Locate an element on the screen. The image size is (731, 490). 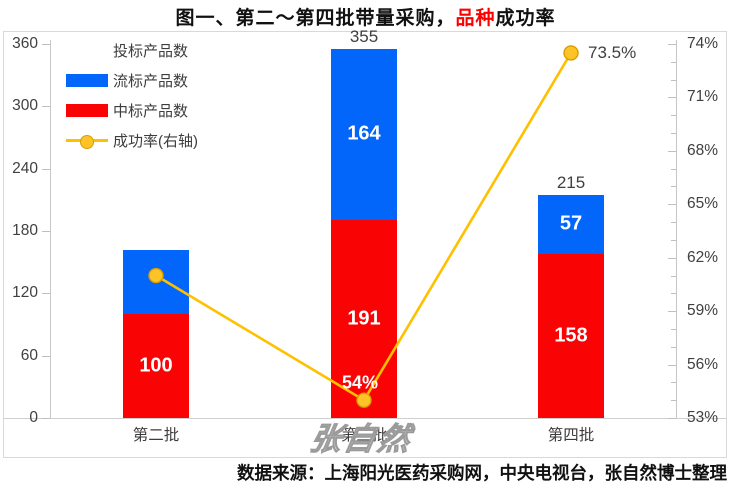
success-rate-marker-icon is located at coordinates (87, 141).